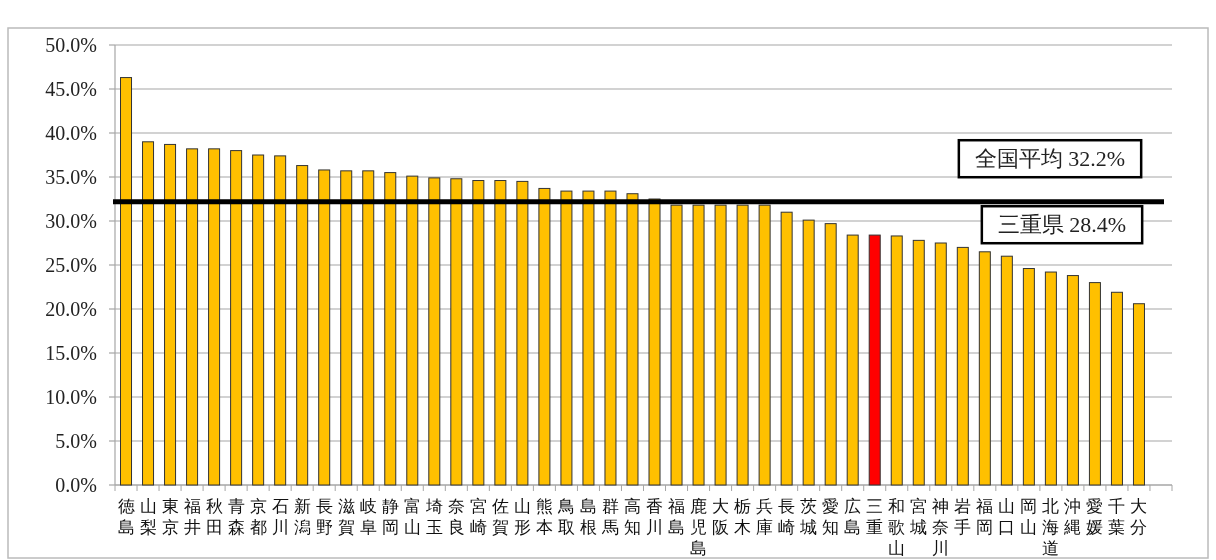  What do you see at coordinates (588, 516) in the screenshot?
I see `x-tick-label: 島根` at bounding box center [588, 516].